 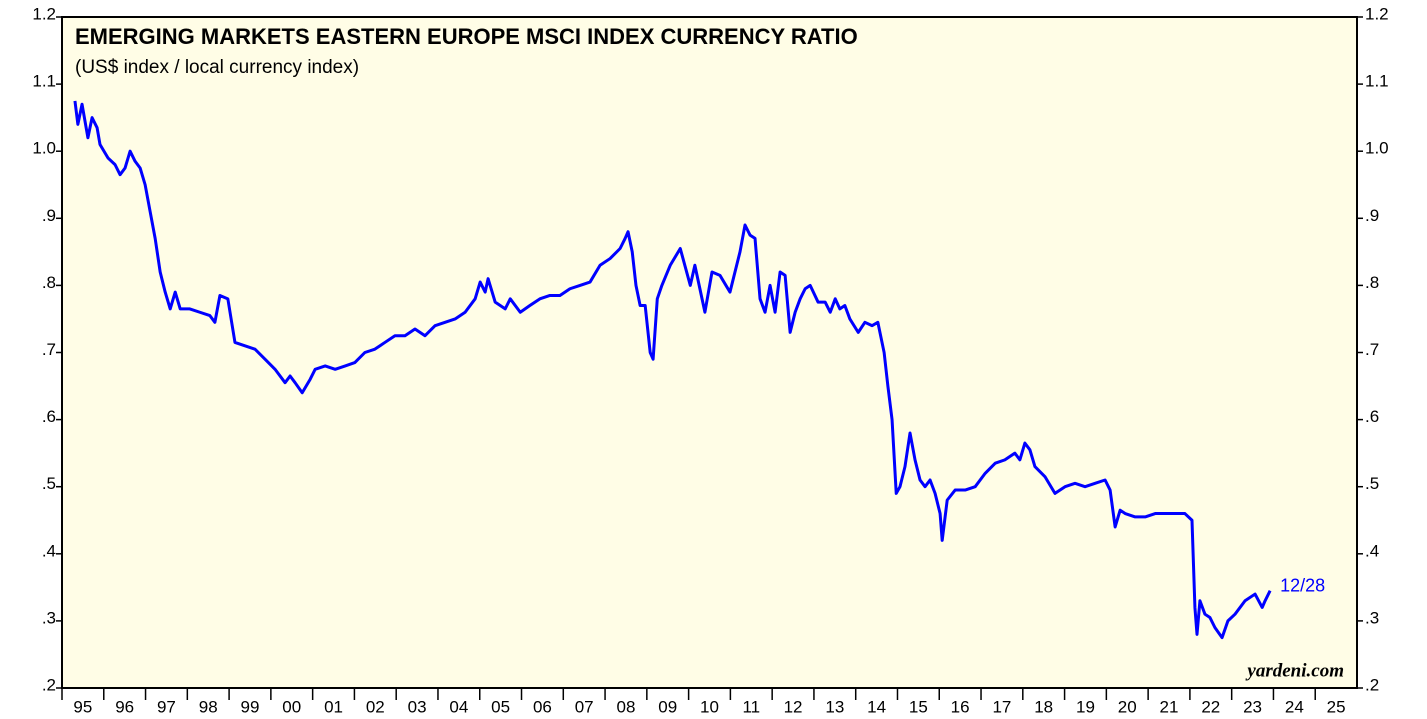 I want to click on x-tick-label: 98, so click(x=208, y=706).